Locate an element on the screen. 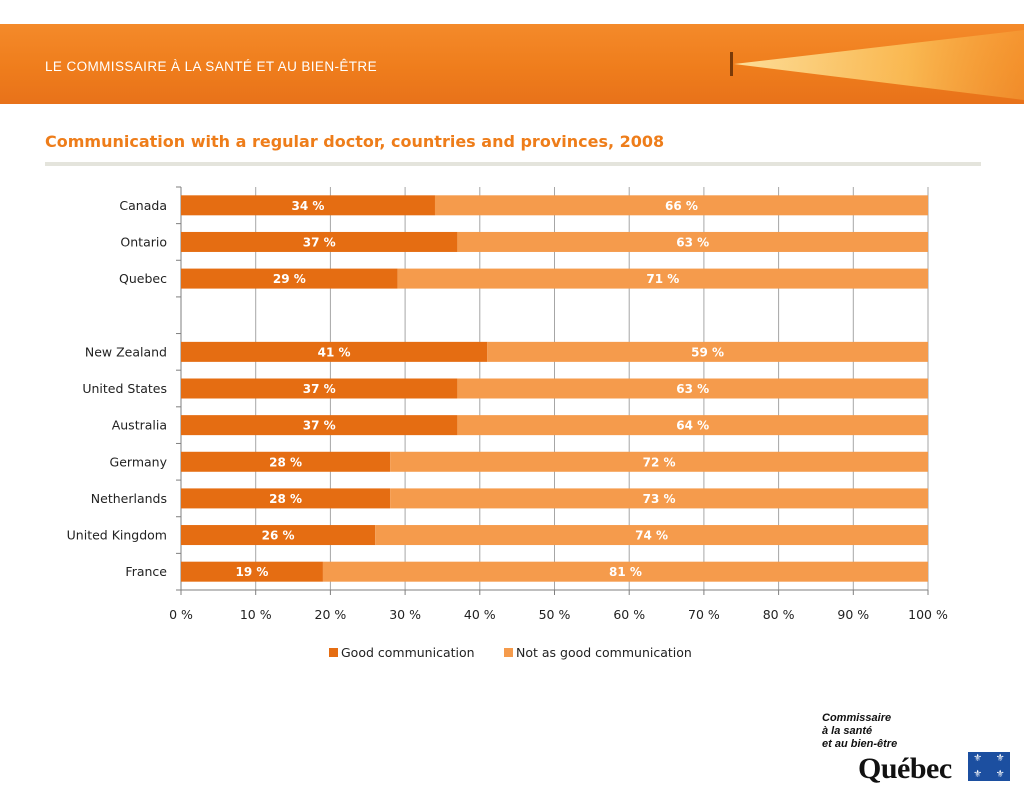 The width and height of the screenshot is (1024, 811). category-label: Quebec is located at coordinates (143, 278).